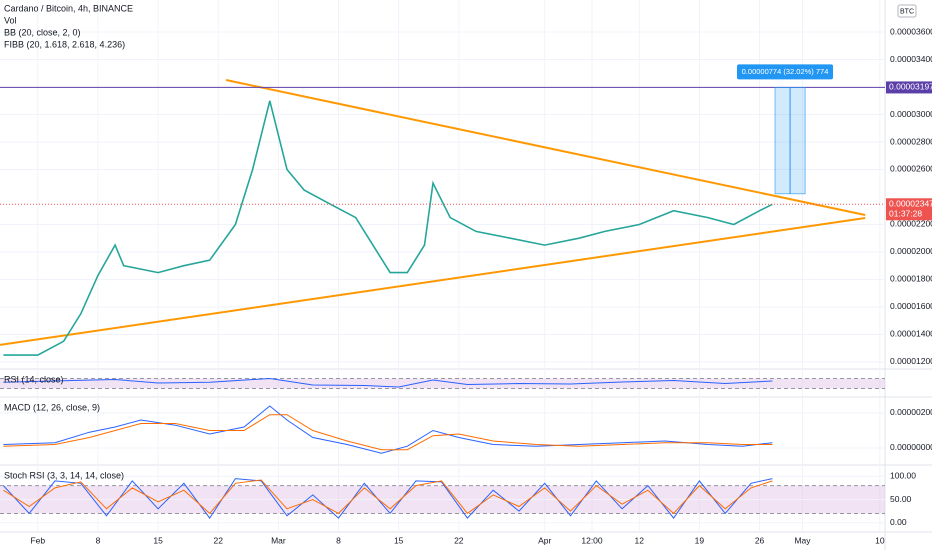 This screenshot has width=932, height=550. Describe the element at coordinates (910, 204) in the screenshot. I see `last-price-label: 0.00002347` at that location.